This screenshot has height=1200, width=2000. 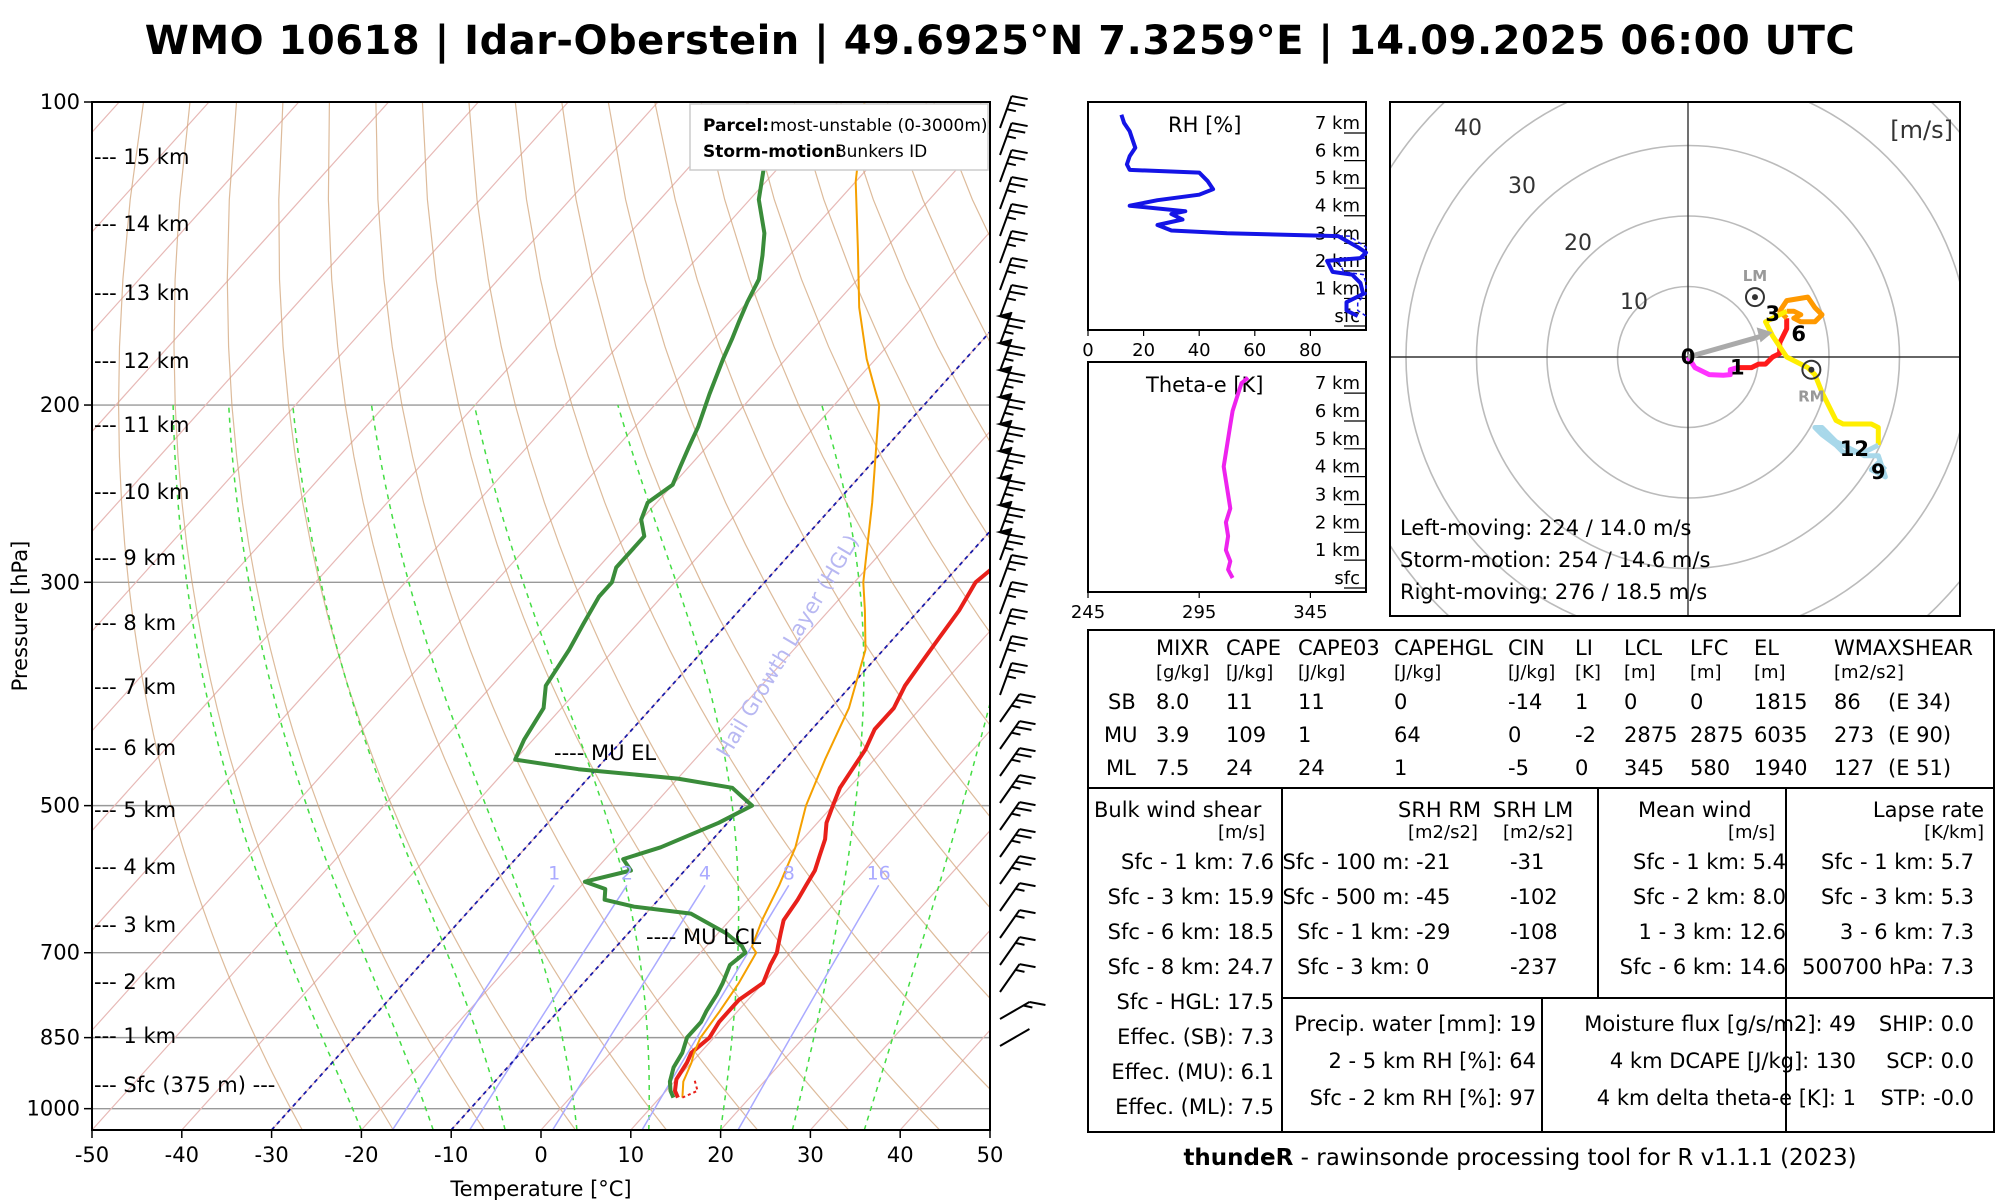 I want to click on x-tick-label: 50, so click(x=990, y=1155).